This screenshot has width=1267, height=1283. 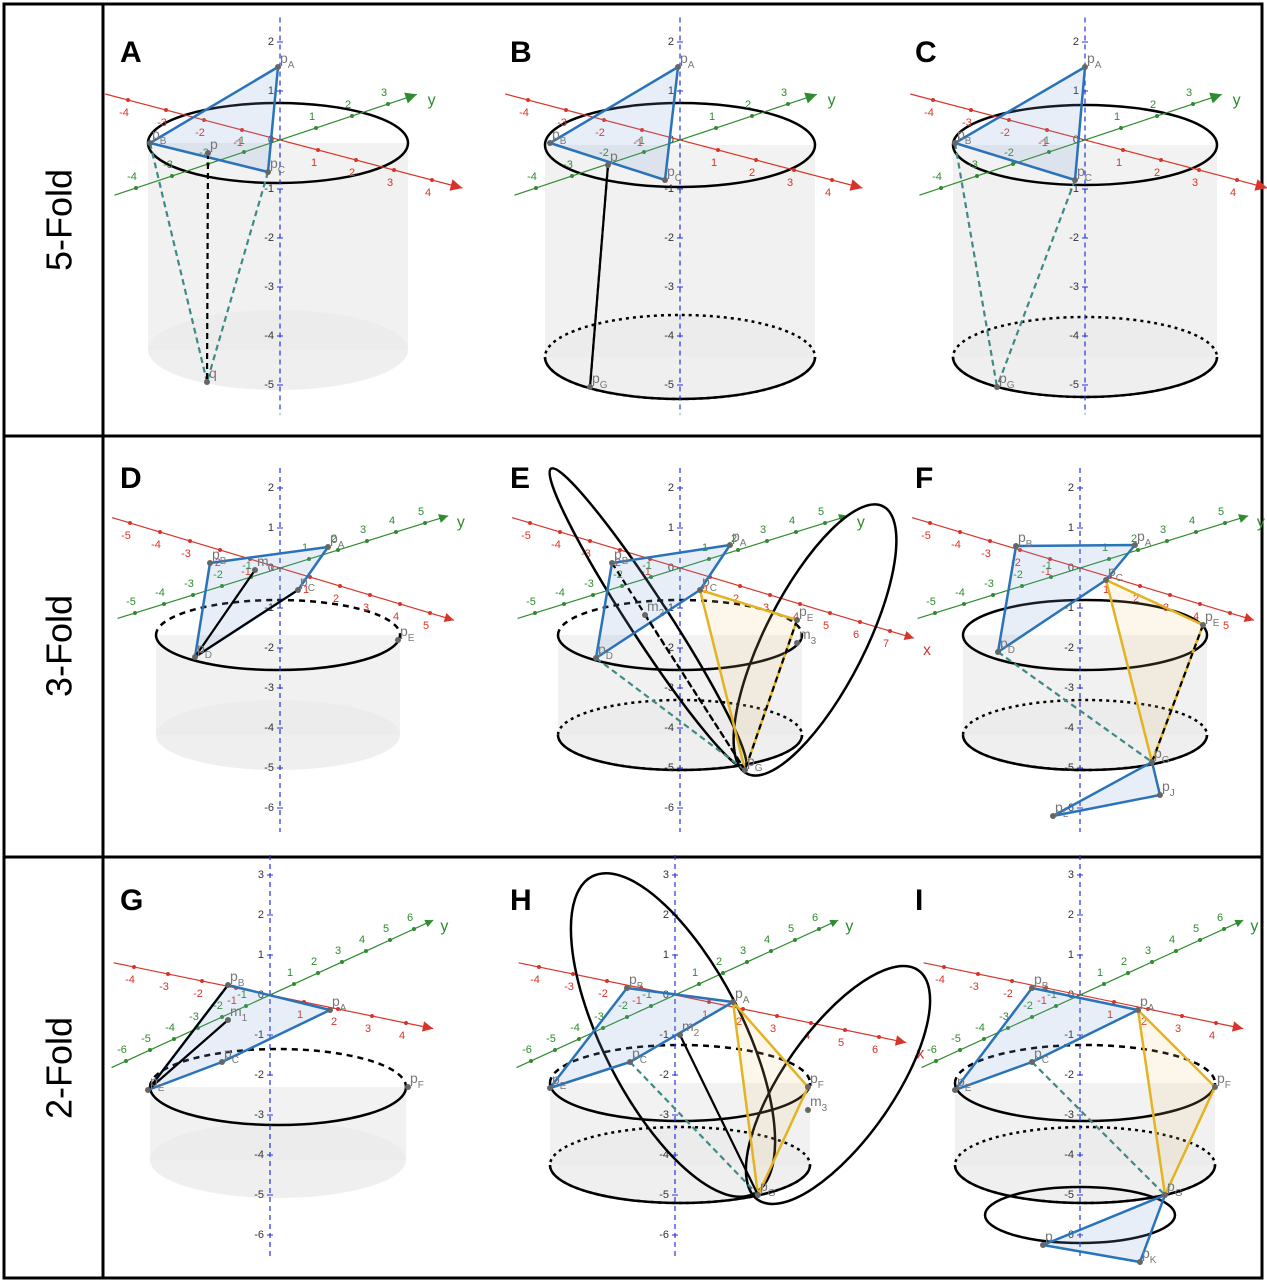 I want to click on point-label: pC, so click(x=674, y=173).